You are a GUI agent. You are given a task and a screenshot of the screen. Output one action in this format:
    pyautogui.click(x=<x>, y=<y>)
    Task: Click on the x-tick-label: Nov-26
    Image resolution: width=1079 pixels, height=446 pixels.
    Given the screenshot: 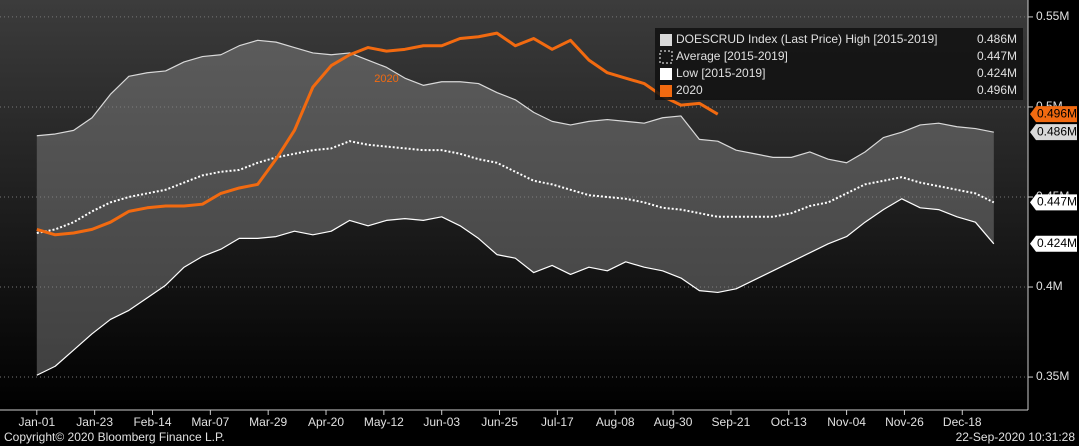 What is the action you would take?
    pyautogui.click(x=904, y=422)
    